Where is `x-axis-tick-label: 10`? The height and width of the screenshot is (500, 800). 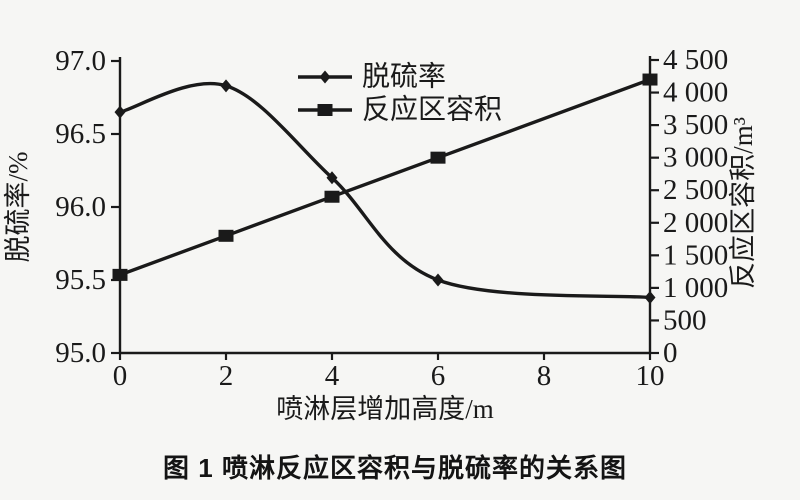 x-axis-tick-label: 10 is located at coordinates (650, 376).